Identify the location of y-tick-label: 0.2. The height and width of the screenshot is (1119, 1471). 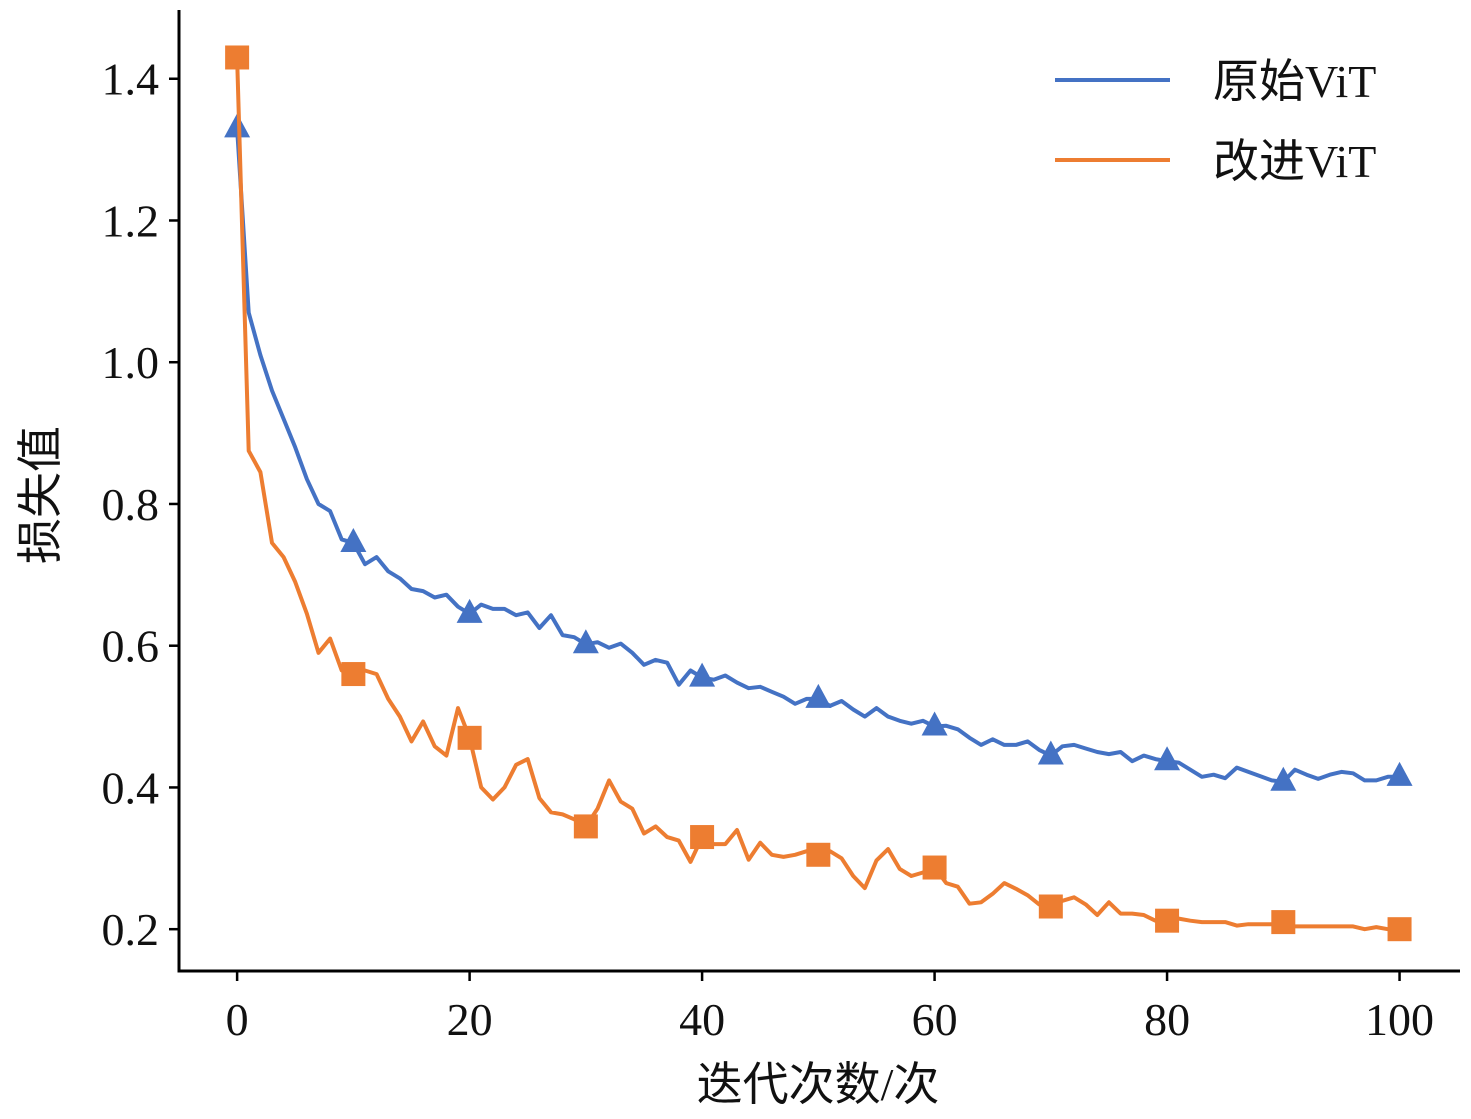
(131, 929).